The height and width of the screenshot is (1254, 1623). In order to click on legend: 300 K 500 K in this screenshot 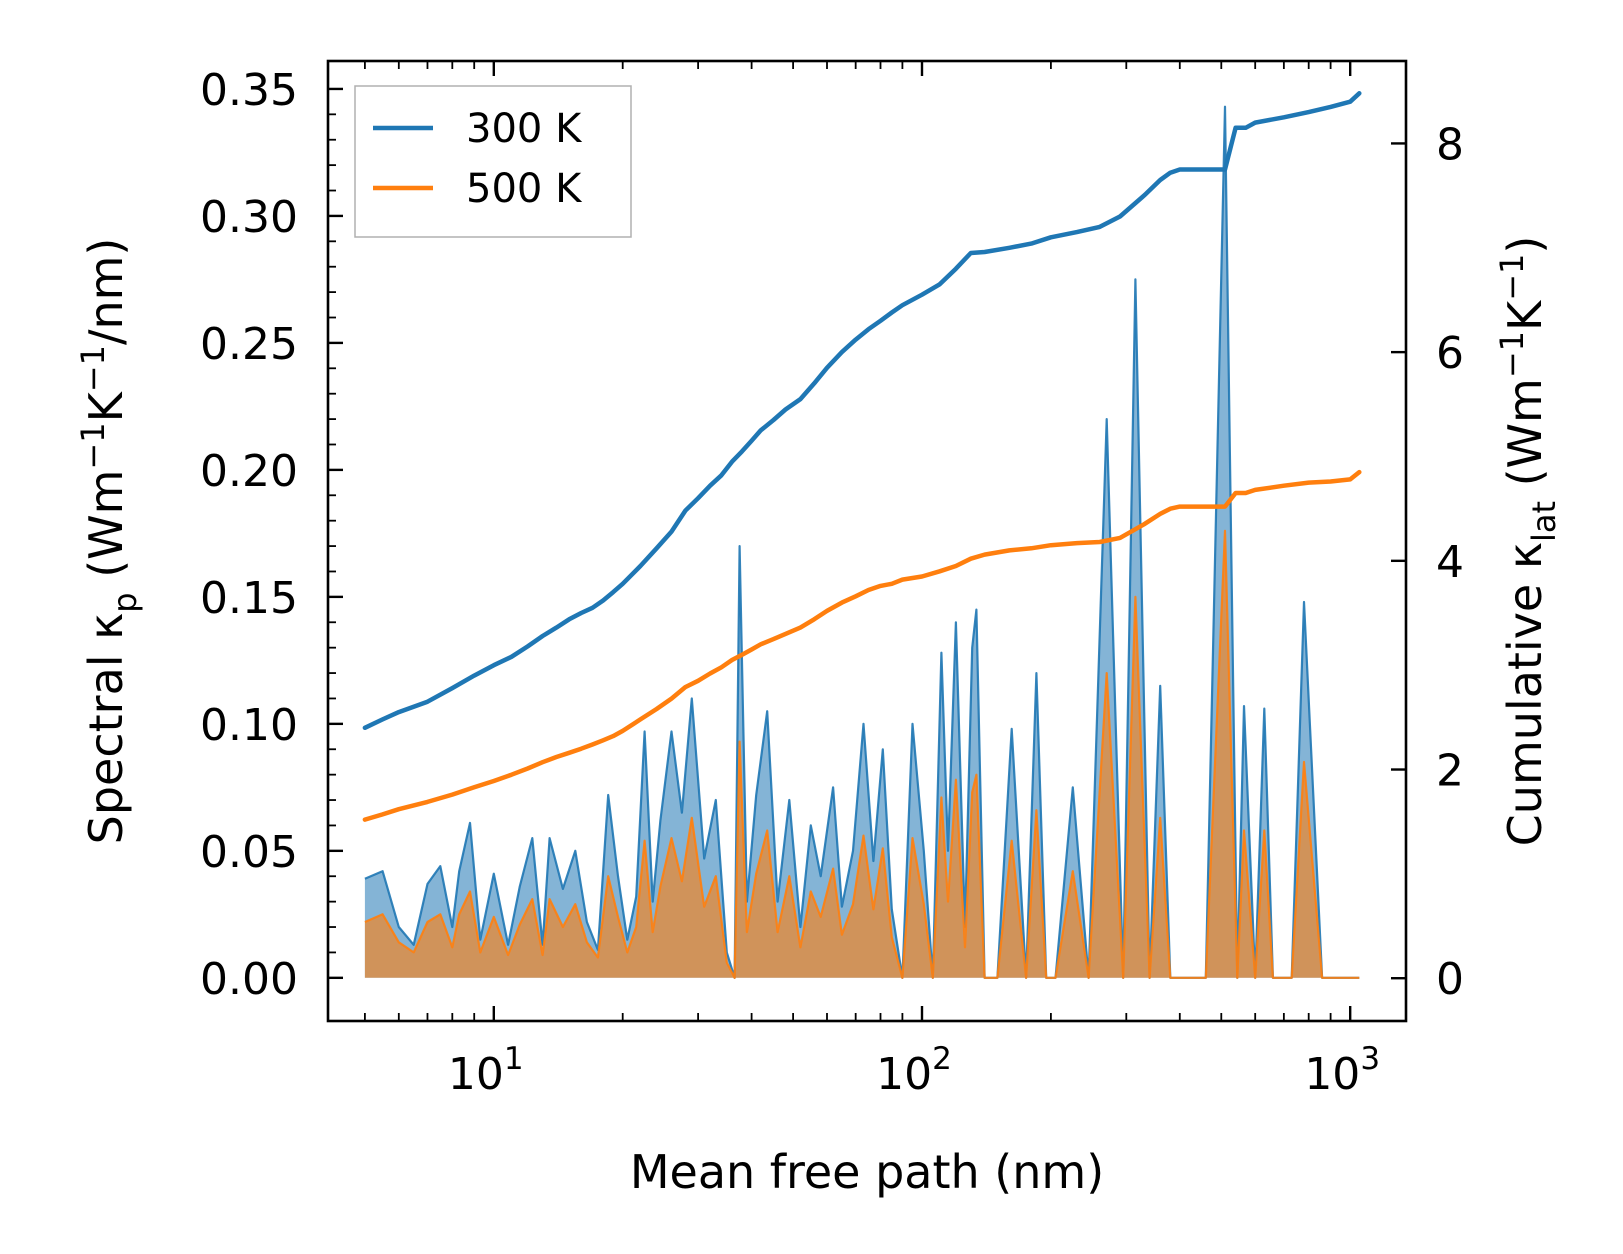, I will do `click(493, 161)`.